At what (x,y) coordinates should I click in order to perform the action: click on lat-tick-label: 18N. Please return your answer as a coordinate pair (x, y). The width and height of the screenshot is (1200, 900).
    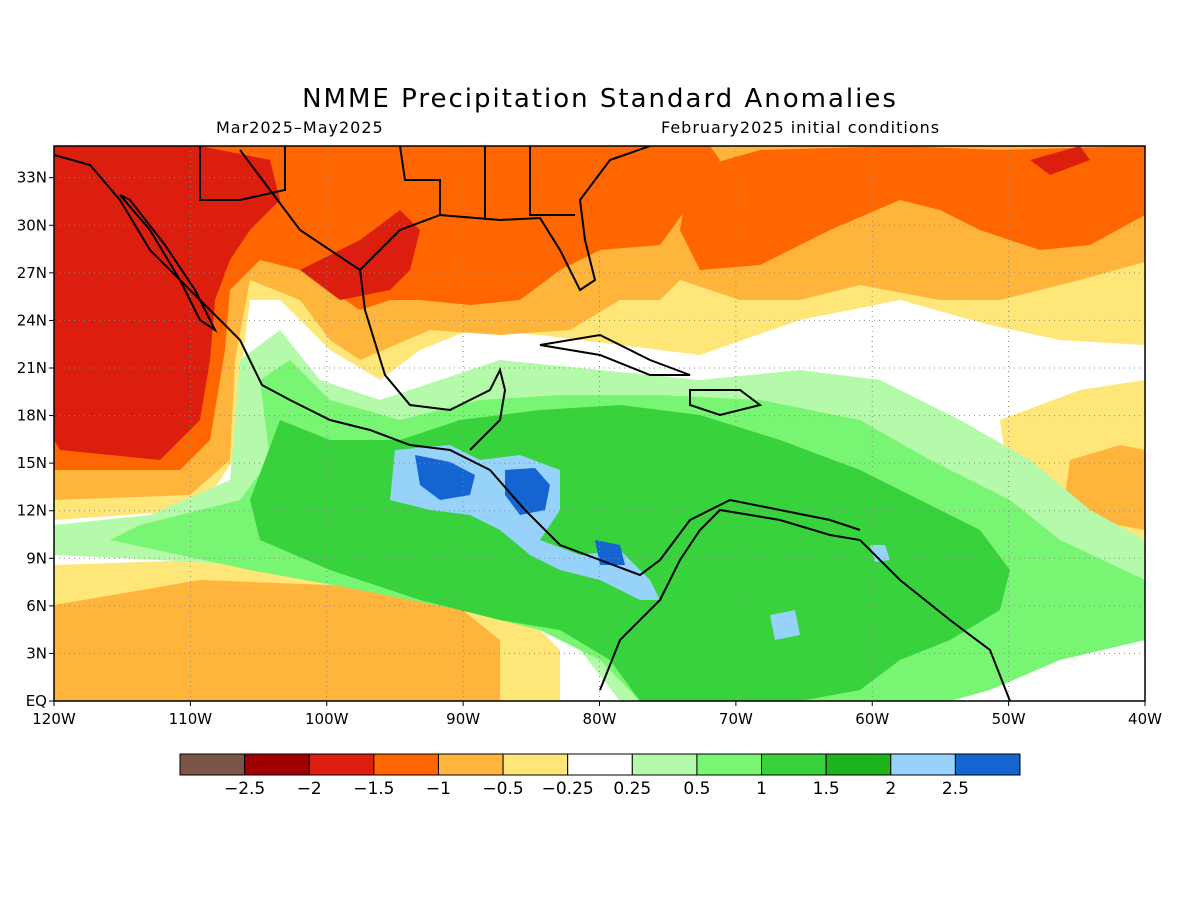
    Looking at the image, I should click on (32, 416).